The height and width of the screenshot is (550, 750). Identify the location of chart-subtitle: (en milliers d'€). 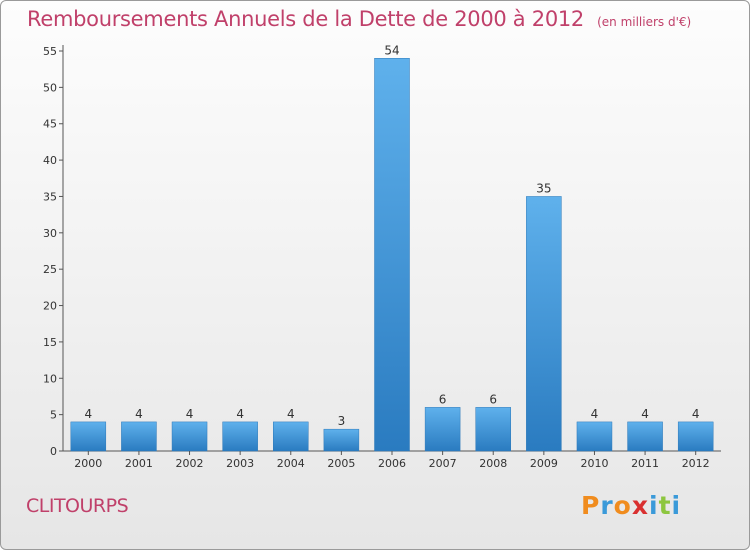
(644, 22).